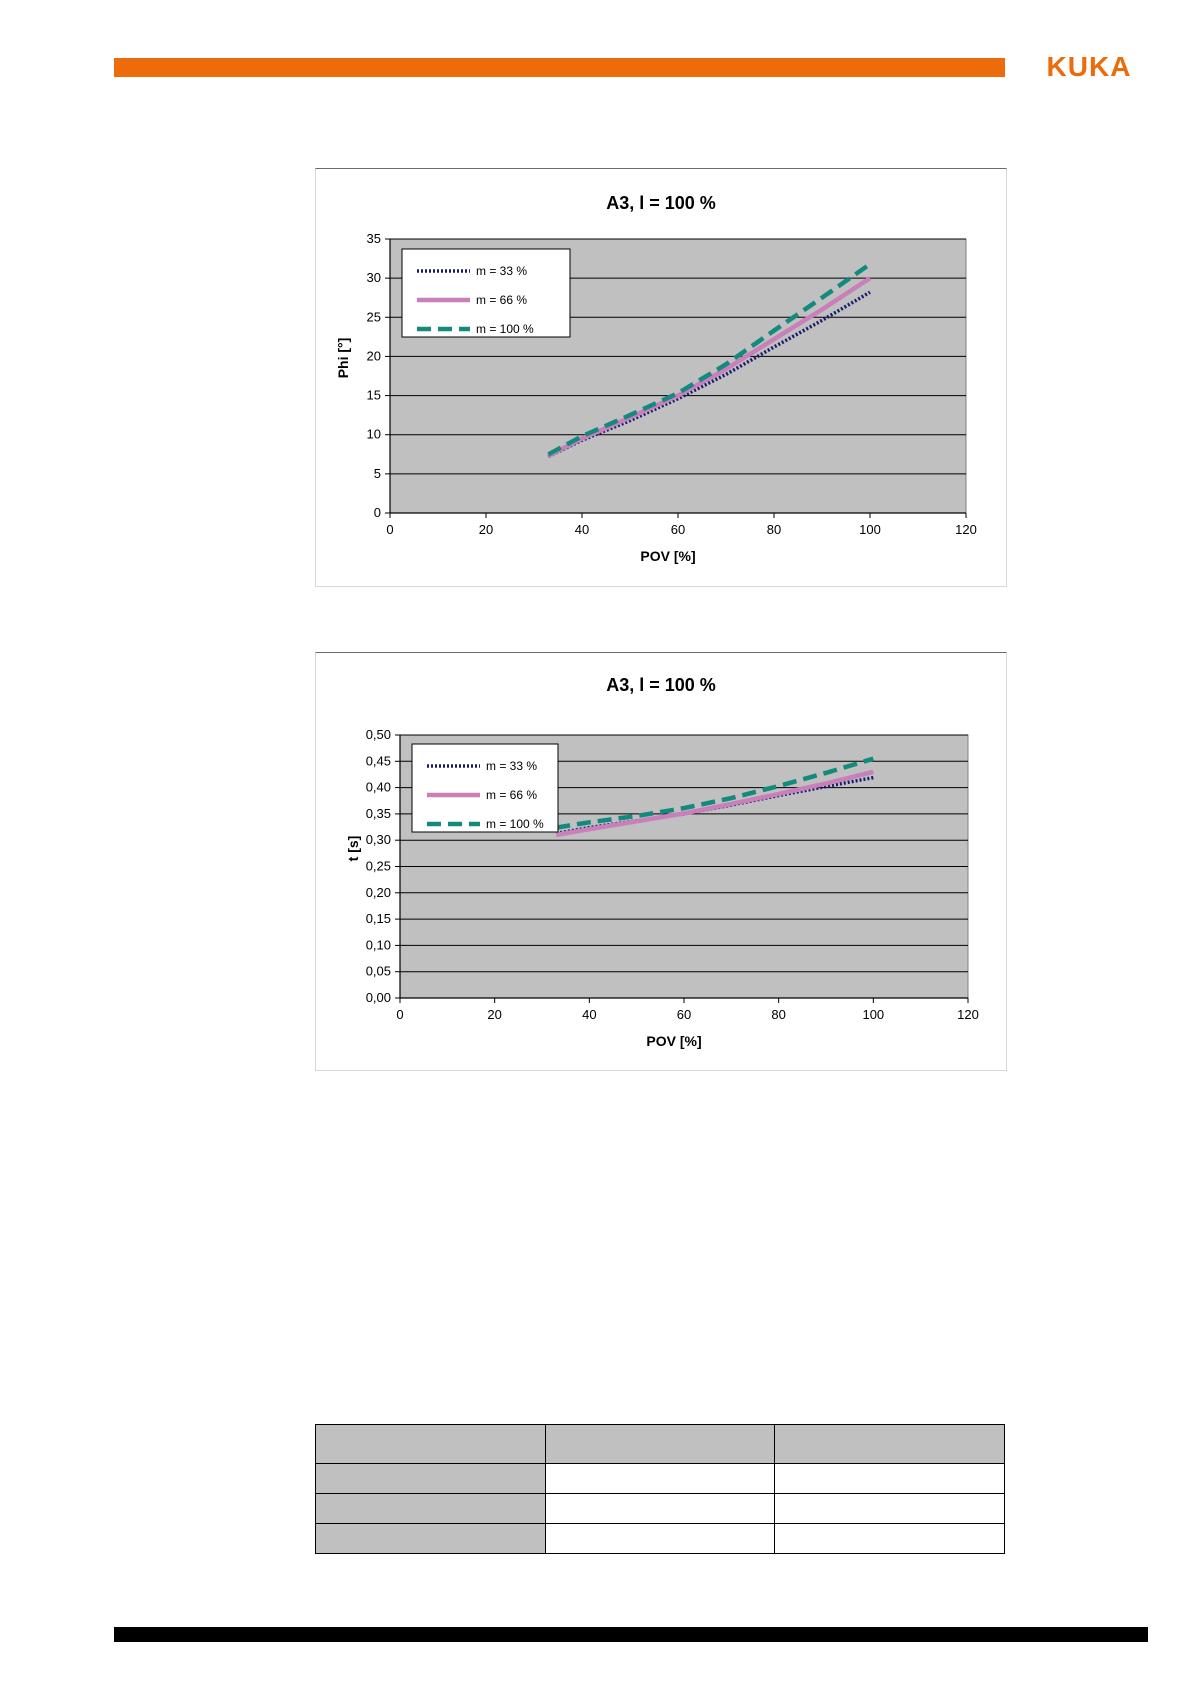  I want to click on y-tick-label: 0,45, so click(378, 760).